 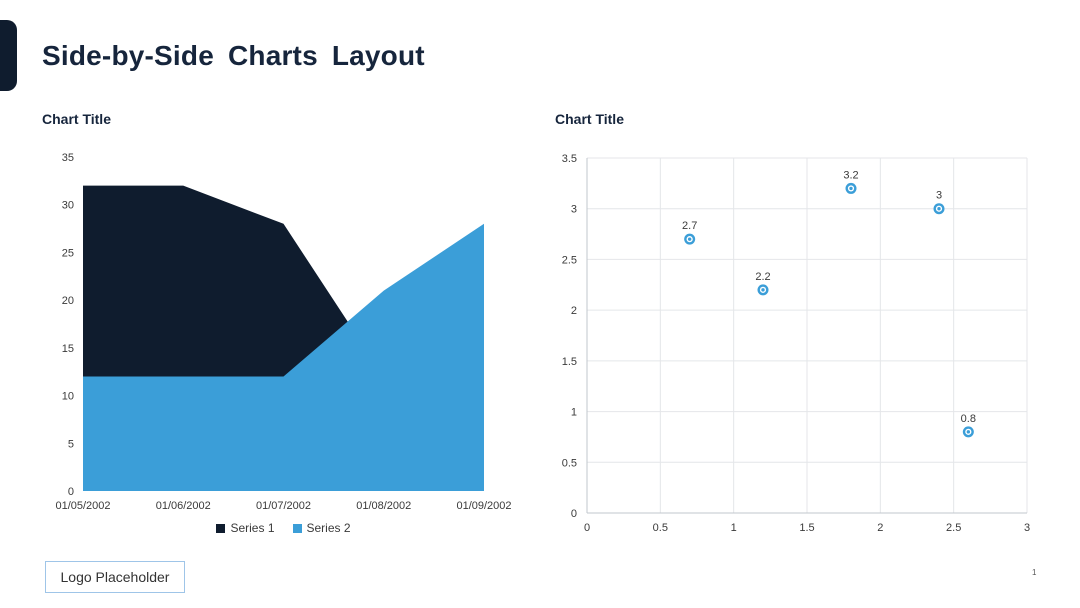 What do you see at coordinates (953, 528) in the screenshot?
I see `x-tick-label: 2.5` at bounding box center [953, 528].